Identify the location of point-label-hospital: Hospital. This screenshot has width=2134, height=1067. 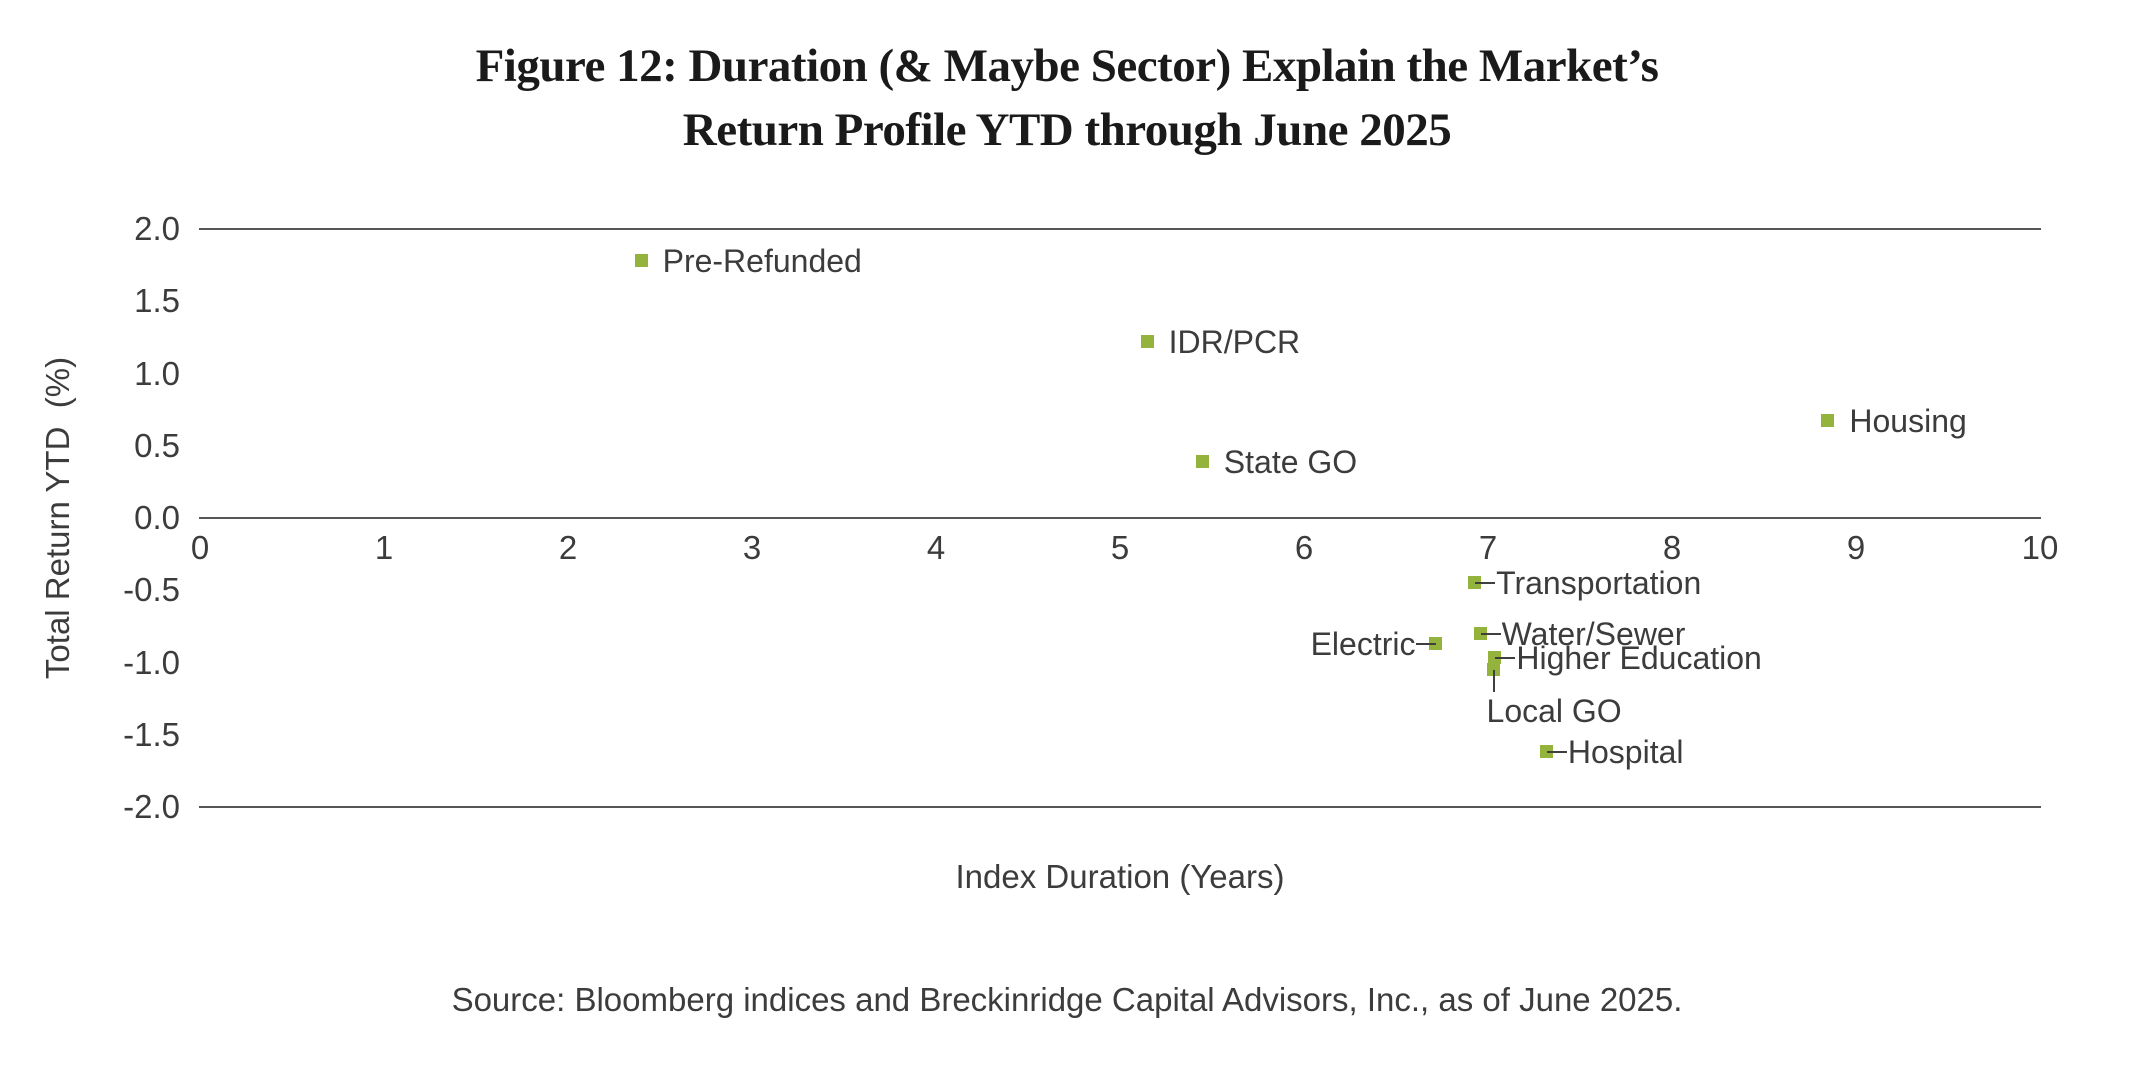
(1625, 752).